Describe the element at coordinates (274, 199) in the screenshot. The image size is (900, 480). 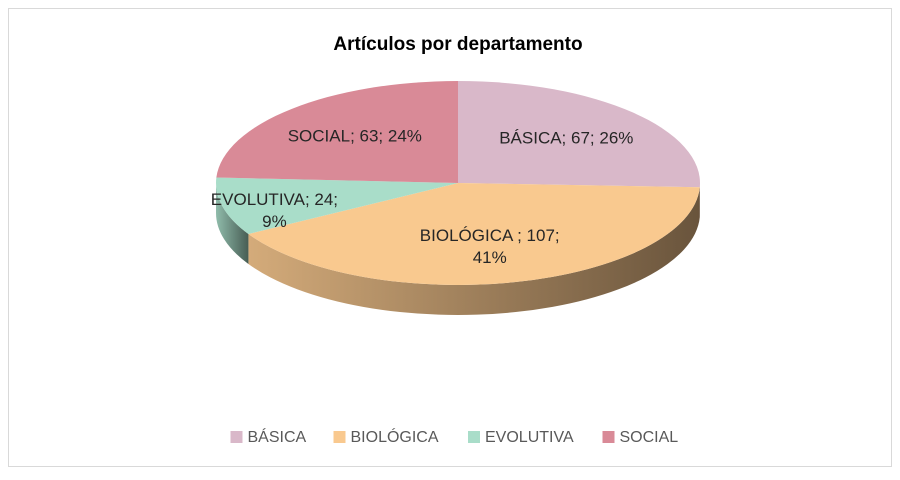
I see `data-label: EVOLUTIVA; 24;` at that location.